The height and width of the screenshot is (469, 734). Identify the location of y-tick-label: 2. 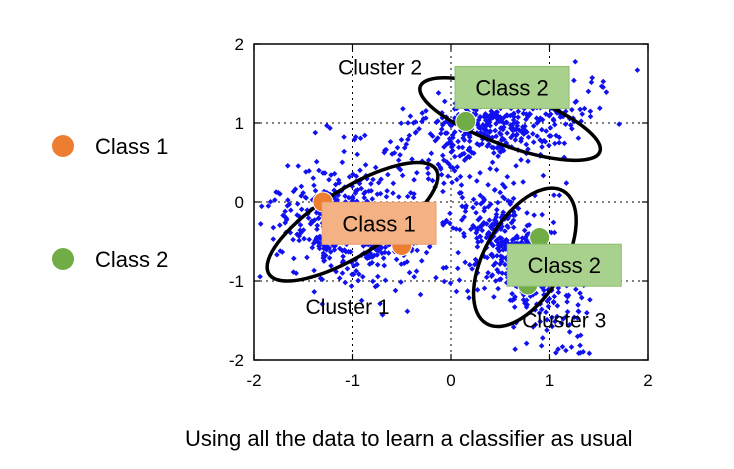
(239, 44).